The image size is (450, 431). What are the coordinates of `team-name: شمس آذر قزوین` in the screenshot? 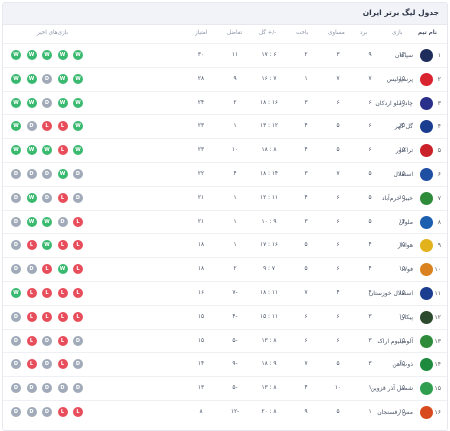 It's located at (391, 389).